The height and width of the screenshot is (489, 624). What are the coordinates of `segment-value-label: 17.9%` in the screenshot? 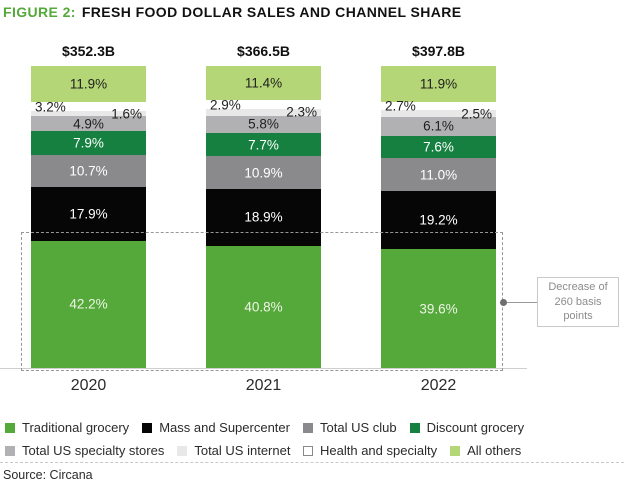 It's located at (88, 214).